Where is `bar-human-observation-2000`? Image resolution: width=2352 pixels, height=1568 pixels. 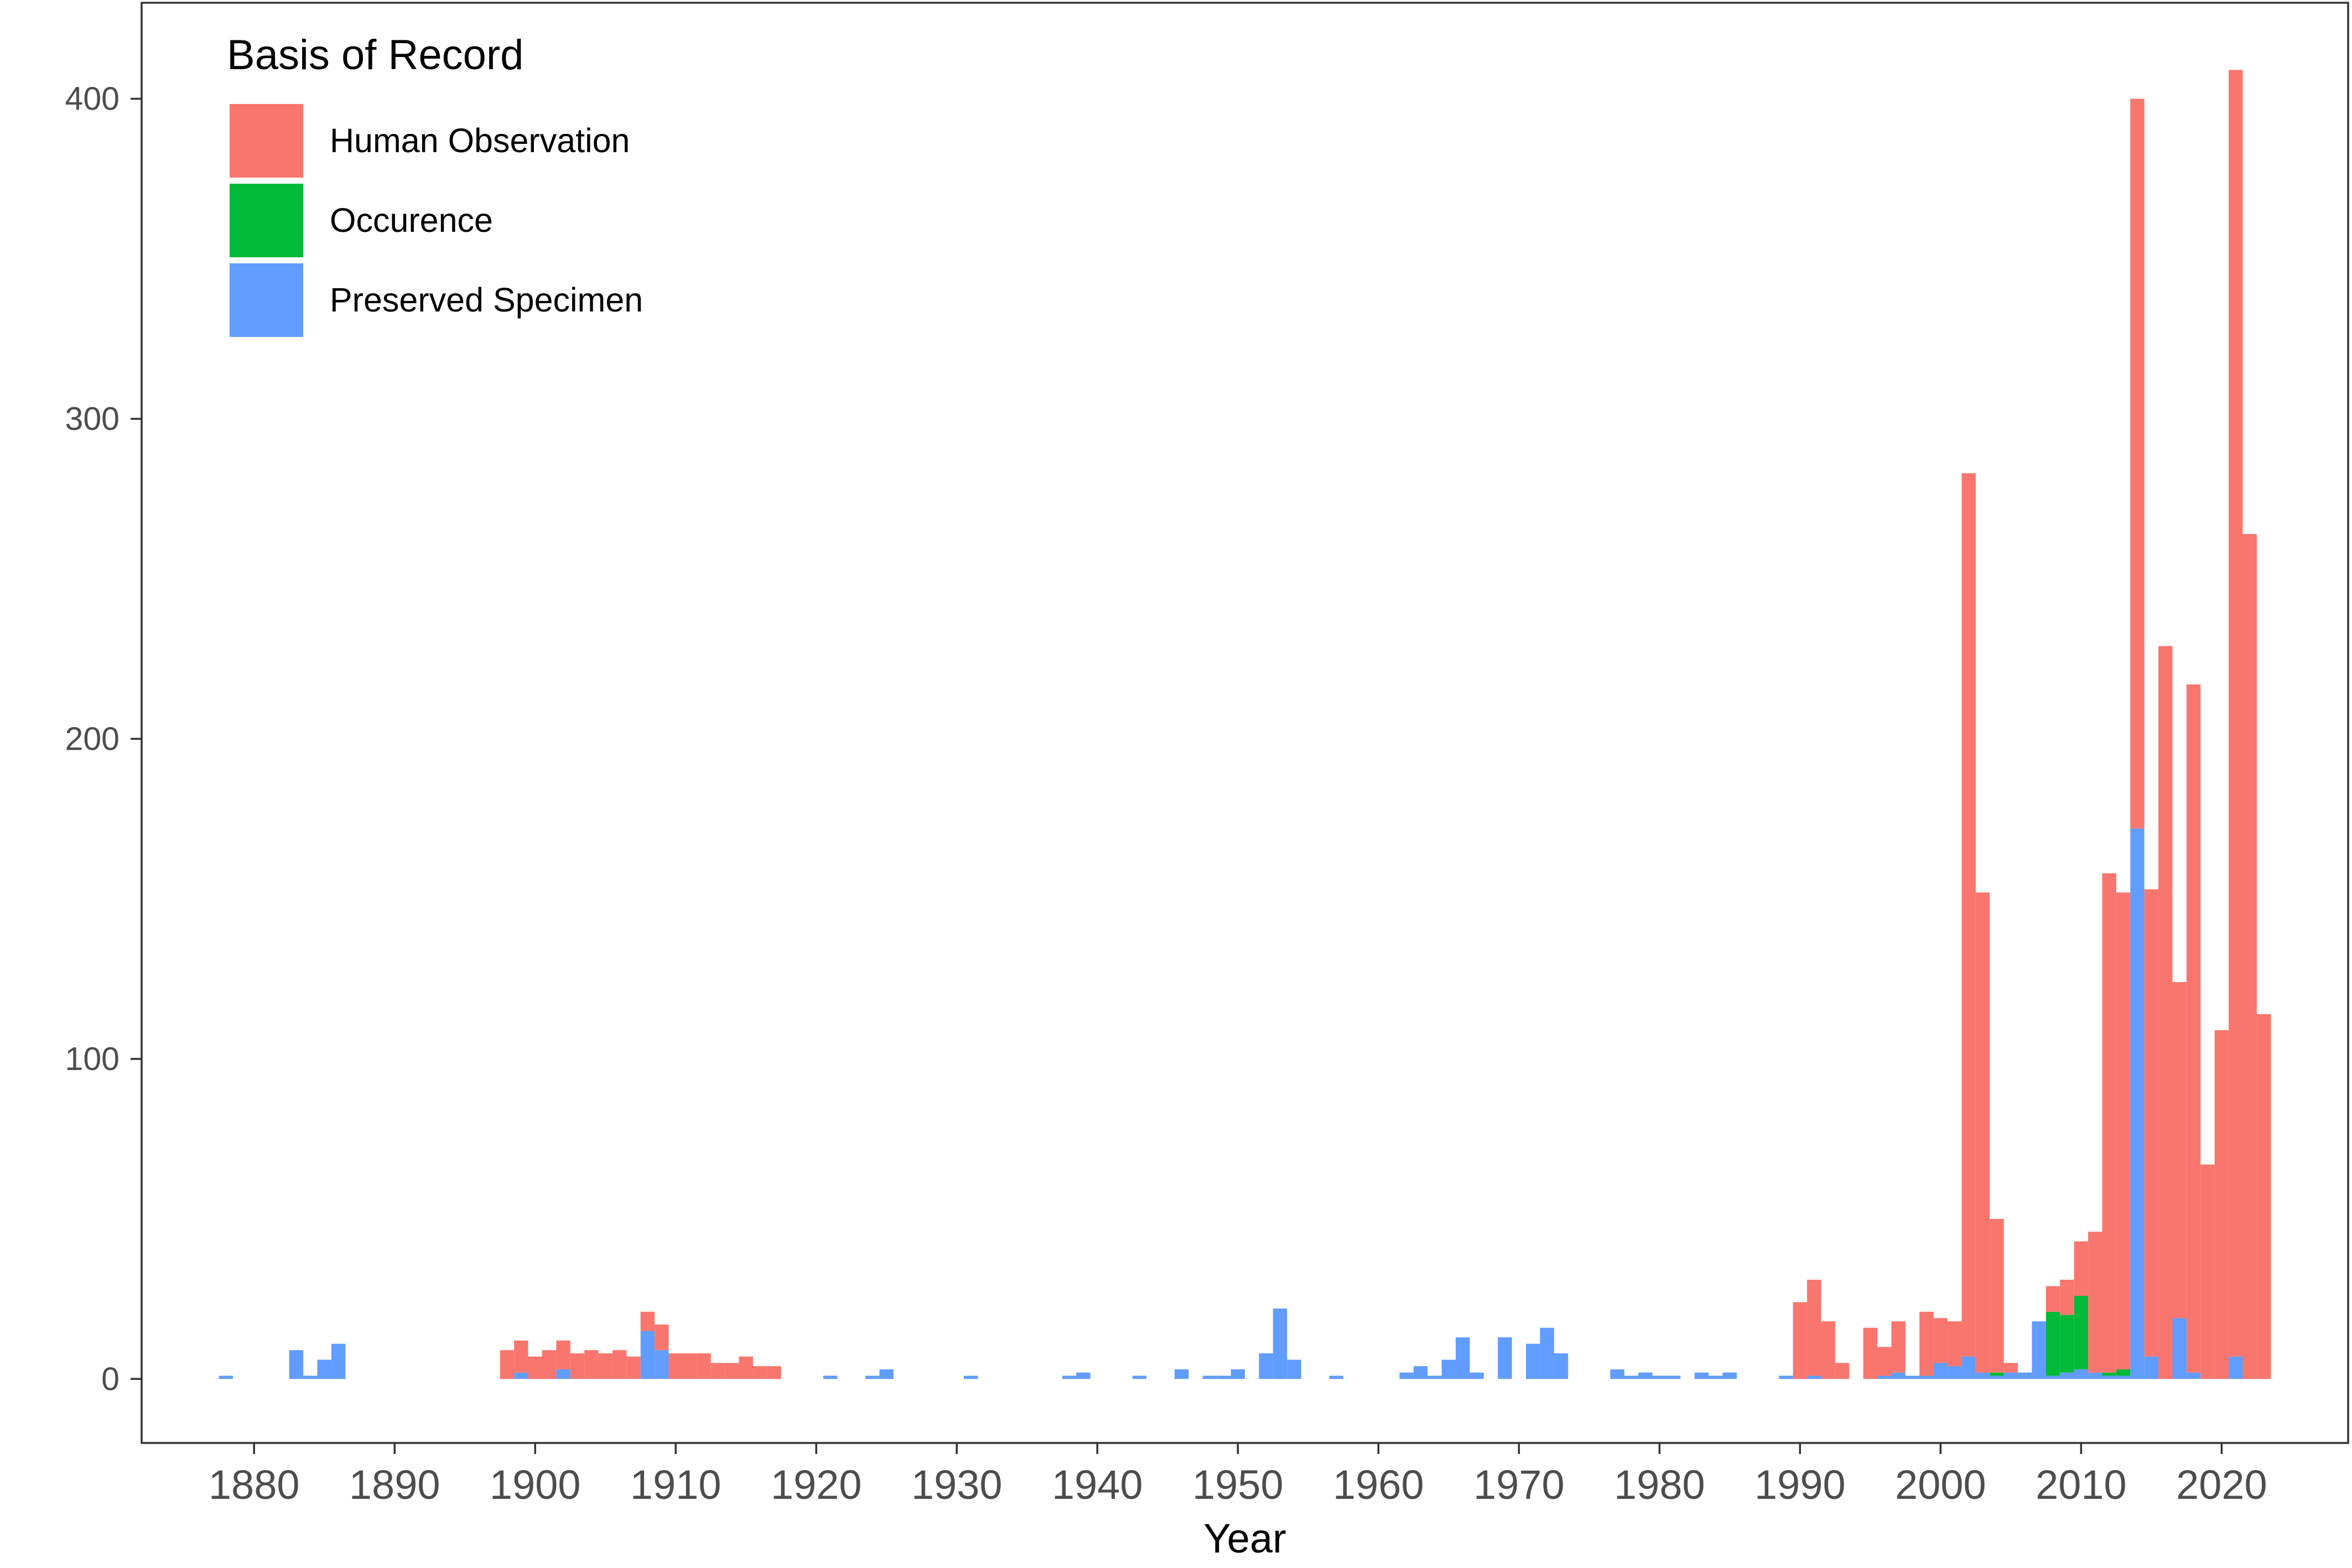 bar-human-observation-2000 is located at coordinates (1941, 1340).